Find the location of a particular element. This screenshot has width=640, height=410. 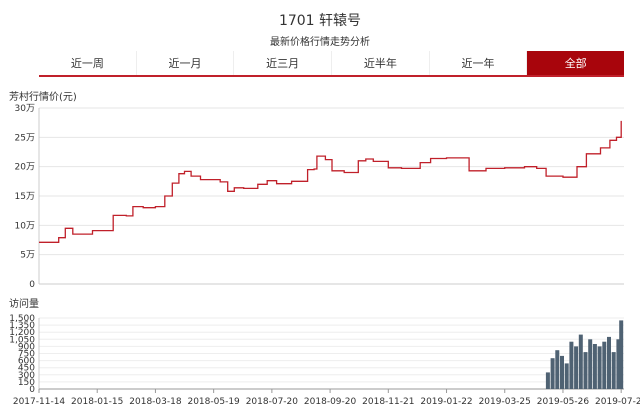

tab-year: 近一年 is located at coordinates (479, 63).